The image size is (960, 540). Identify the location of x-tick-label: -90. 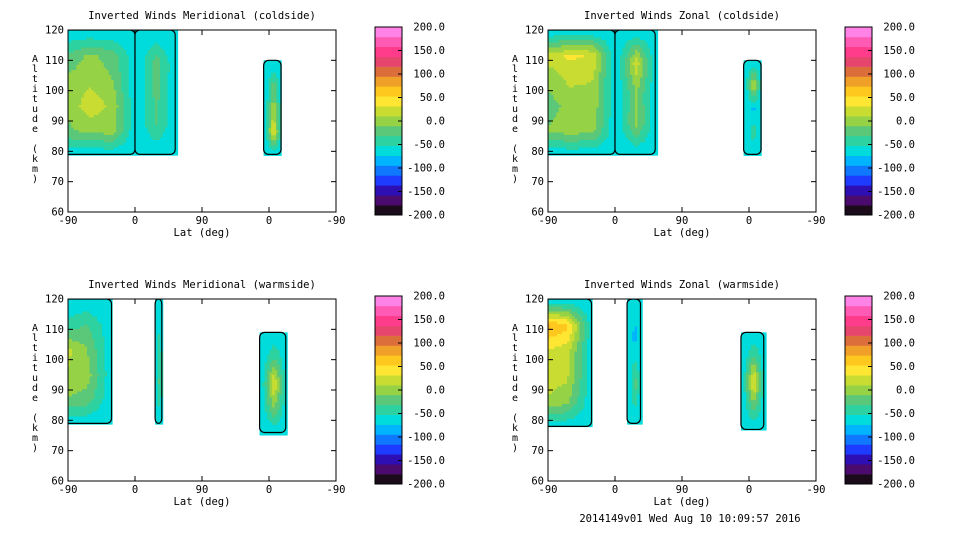
(336, 221).